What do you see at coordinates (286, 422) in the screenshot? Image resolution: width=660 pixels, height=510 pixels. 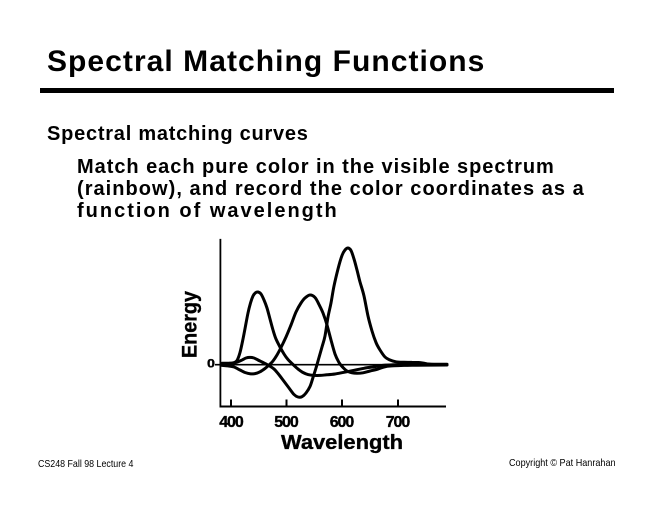 I see `svg-text: 500` at bounding box center [286, 422].